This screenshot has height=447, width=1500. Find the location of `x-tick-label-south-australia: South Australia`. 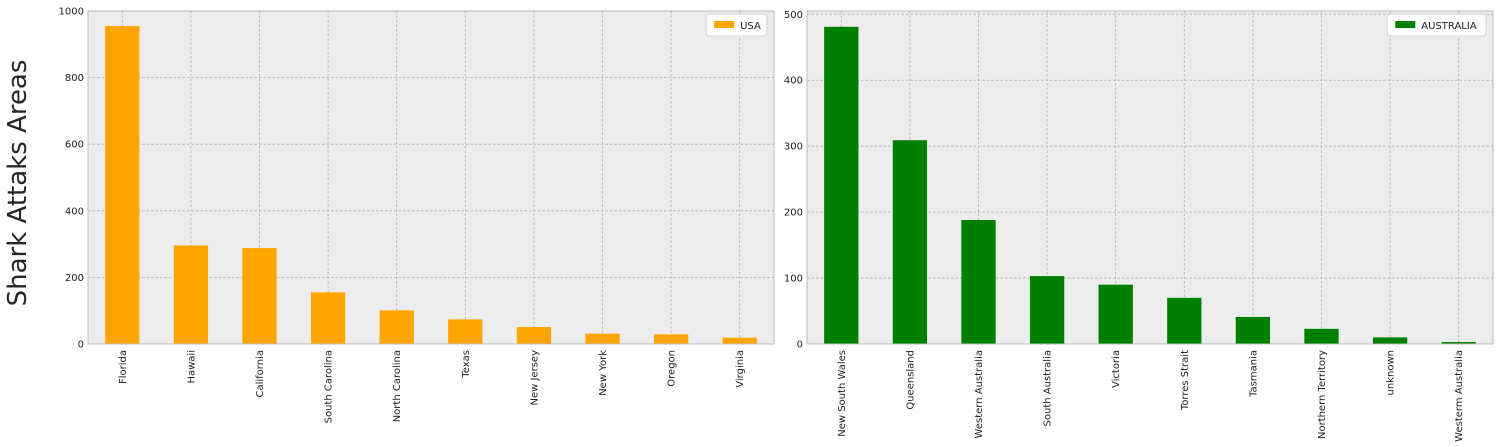

x-tick-label-south-australia: South Australia is located at coordinates (1048, 388).